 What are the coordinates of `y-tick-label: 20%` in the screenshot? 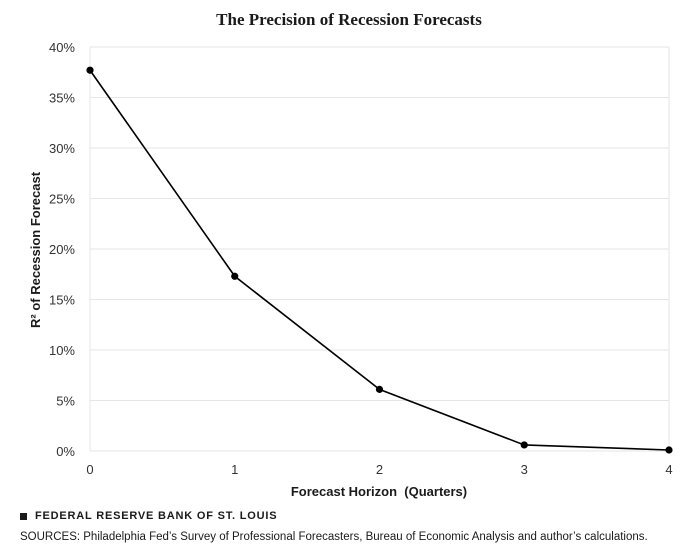 It's located at (62, 249).